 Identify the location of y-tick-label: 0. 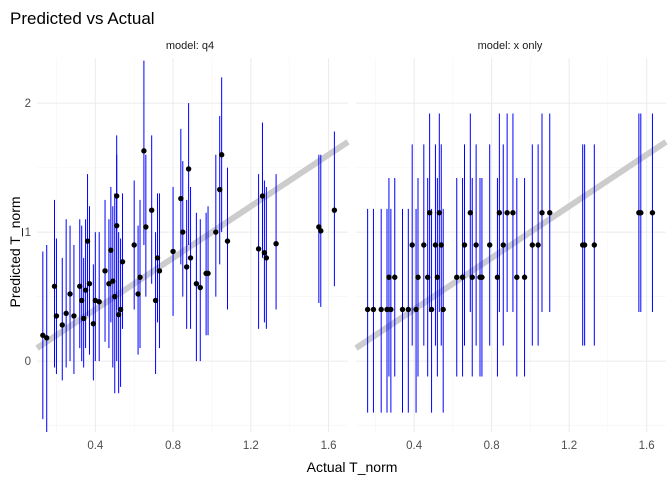
(28, 362).